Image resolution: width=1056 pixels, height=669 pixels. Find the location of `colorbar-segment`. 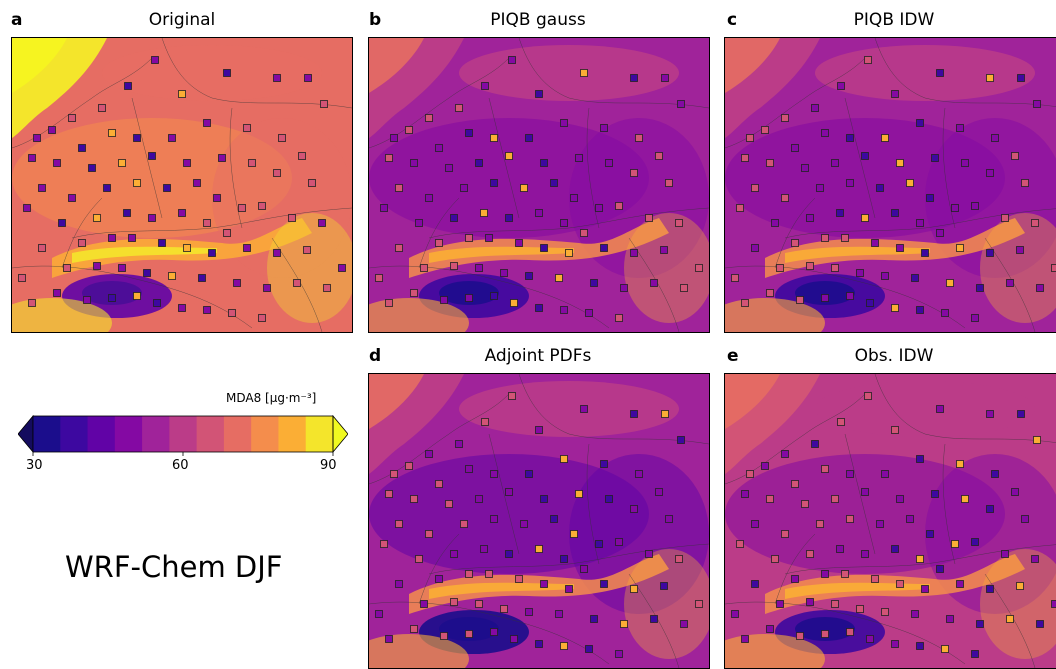

colorbar-segment is located at coordinates (74, 434).